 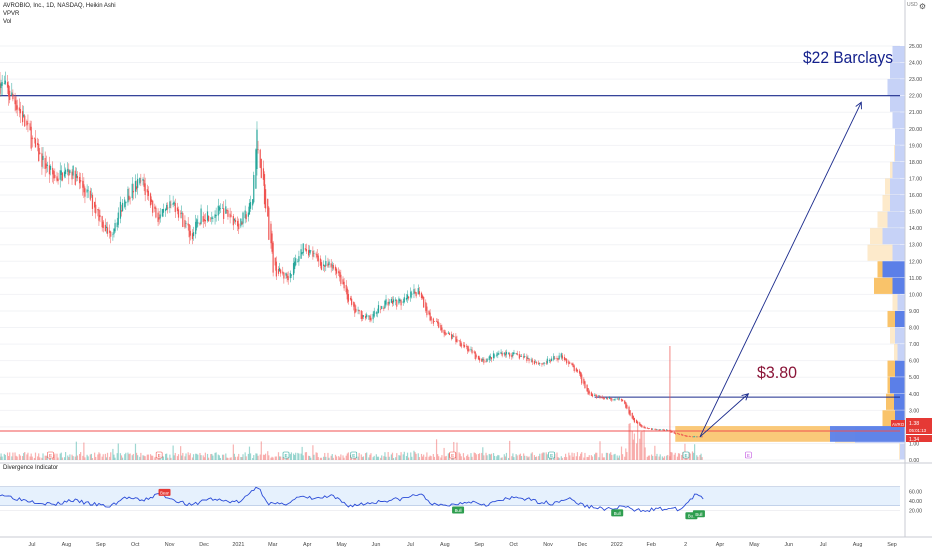 What do you see at coordinates (748, 455) in the screenshot?
I see `earnings-marker-label: E` at bounding box center [748, 455].